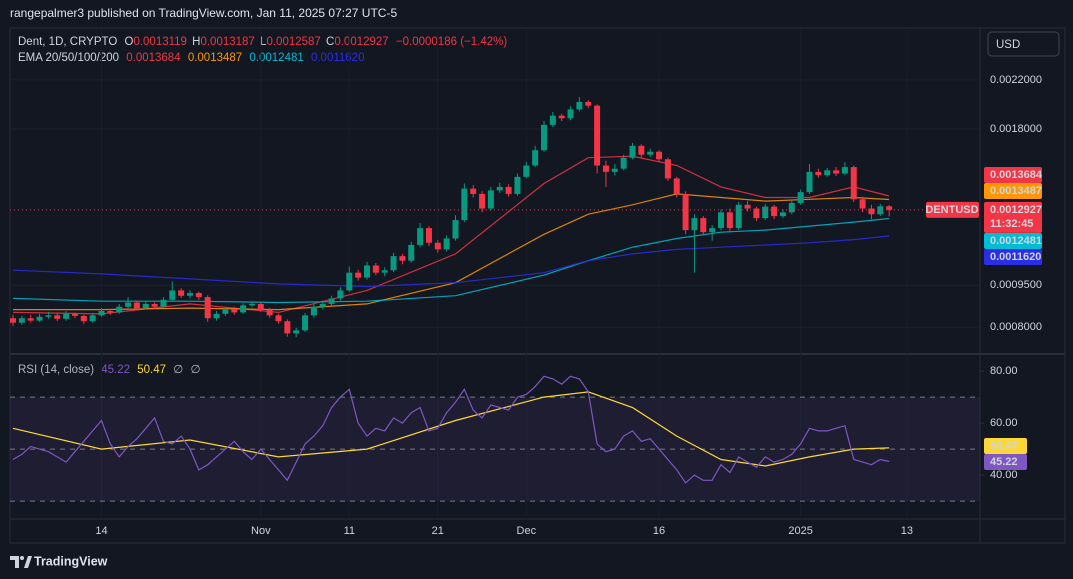 This screenshot has width=1073, height=579. Describe the element at coordinates (276, 58) in the screenshot. I see `ema-value: 0.0012481` at that location.